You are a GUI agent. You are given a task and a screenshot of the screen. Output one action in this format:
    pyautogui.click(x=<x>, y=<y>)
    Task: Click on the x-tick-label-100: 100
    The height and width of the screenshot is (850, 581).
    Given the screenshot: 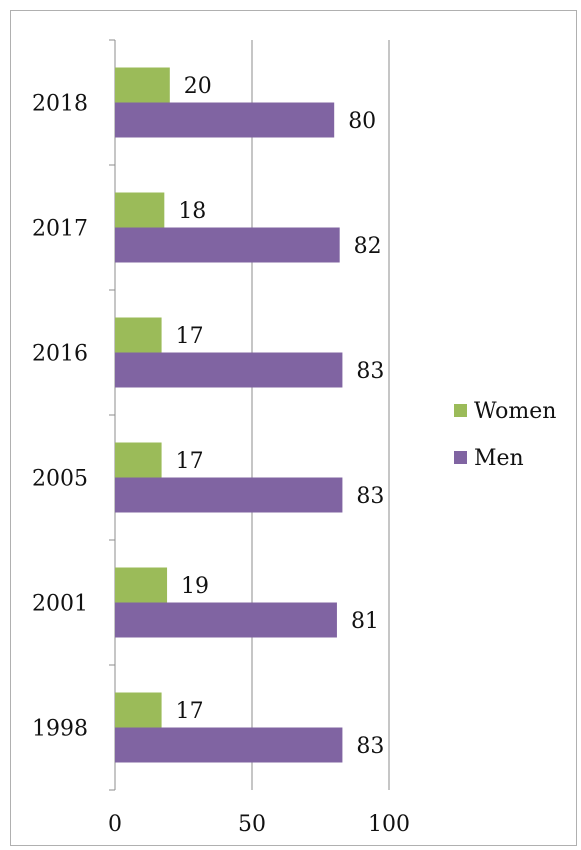 What is the action you would take?
    pyautogui.click(x=389, y=824)
    